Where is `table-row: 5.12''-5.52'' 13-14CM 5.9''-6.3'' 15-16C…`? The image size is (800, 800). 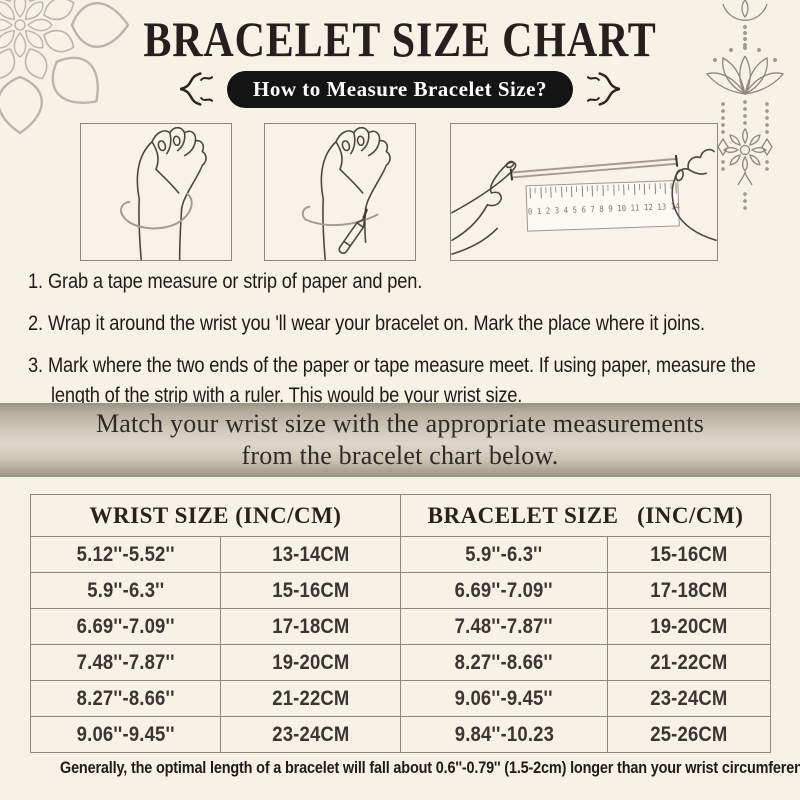
table-row: 5.12''-5.52'' 13-14CM 5.9''-6.3'' 15-16C… is located at coordinates (400, 554).